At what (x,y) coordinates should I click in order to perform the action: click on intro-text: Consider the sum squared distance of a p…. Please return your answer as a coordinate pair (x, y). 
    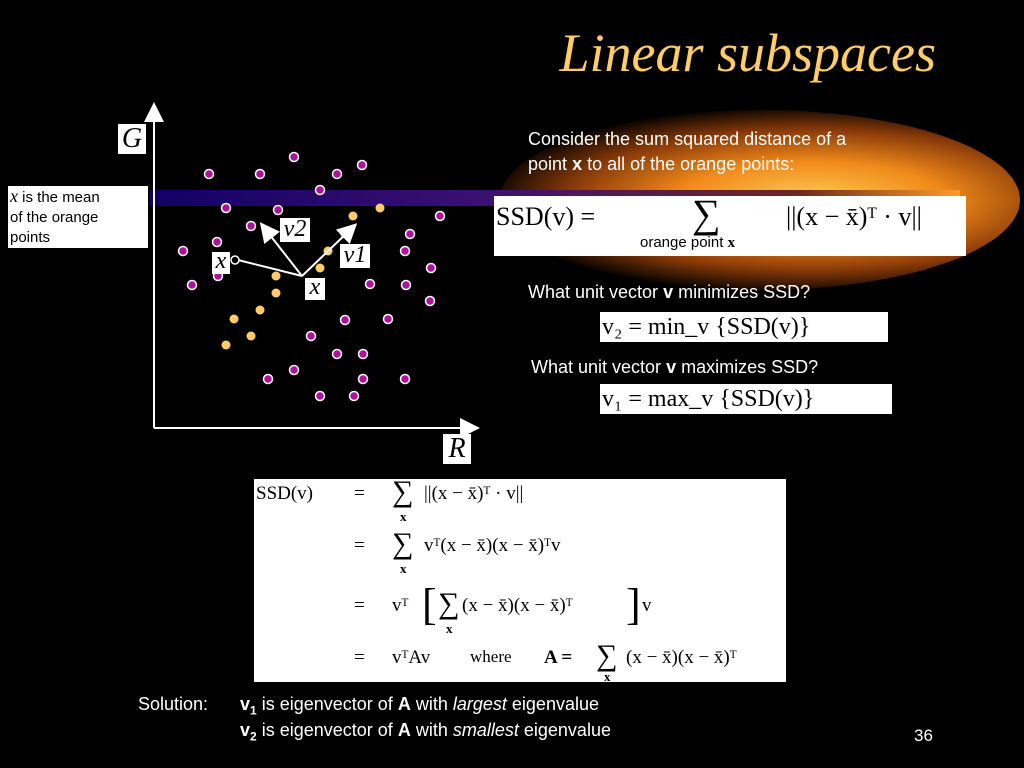
    Looking at the image, I should click on (687, 151).